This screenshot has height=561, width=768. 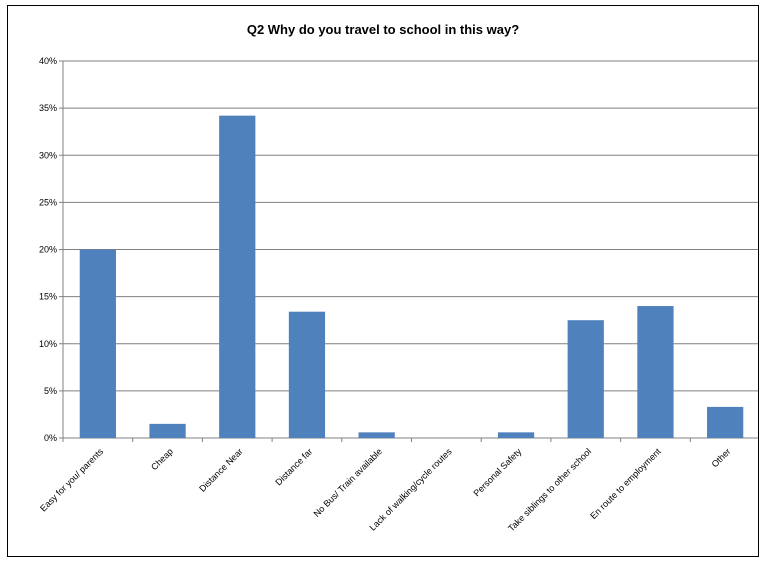 What do you see at coordinates (72, 480) in the screenshot?
I see `x-tick-label: Easy for you/ parents` at bounding box center [72, 480].